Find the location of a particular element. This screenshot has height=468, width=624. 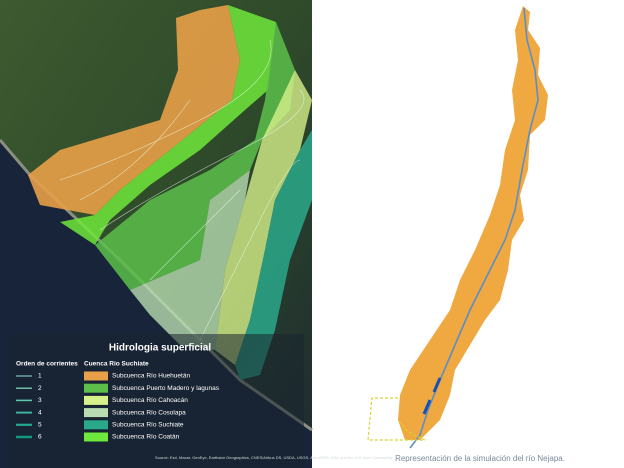

legend-bg is located at coordinates (156, 401).